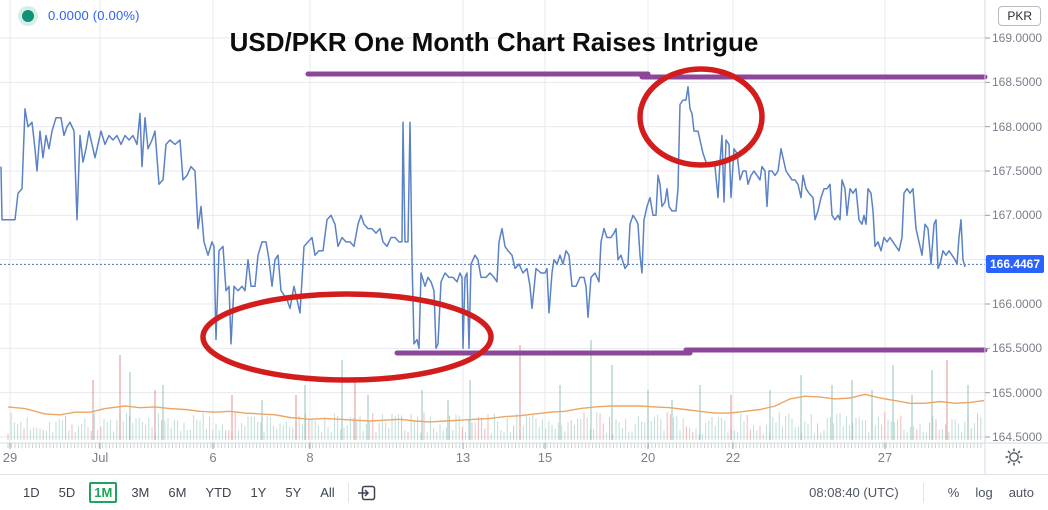  I want to click on price-axis-label: 164.5000, so click(1017, 437).